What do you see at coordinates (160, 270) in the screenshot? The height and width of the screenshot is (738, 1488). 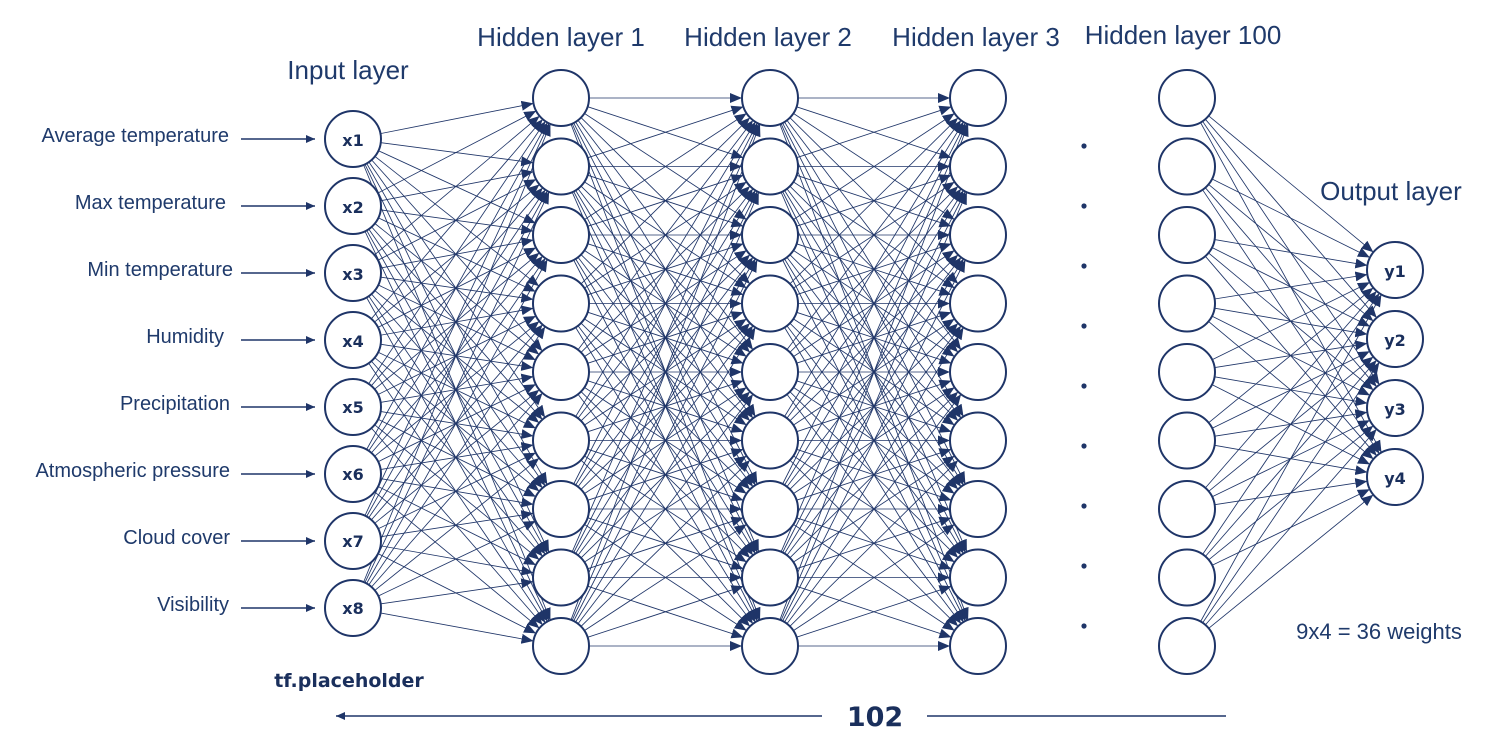 I see `input-feature-label: Min temperature` at bounding box center [160, 270].